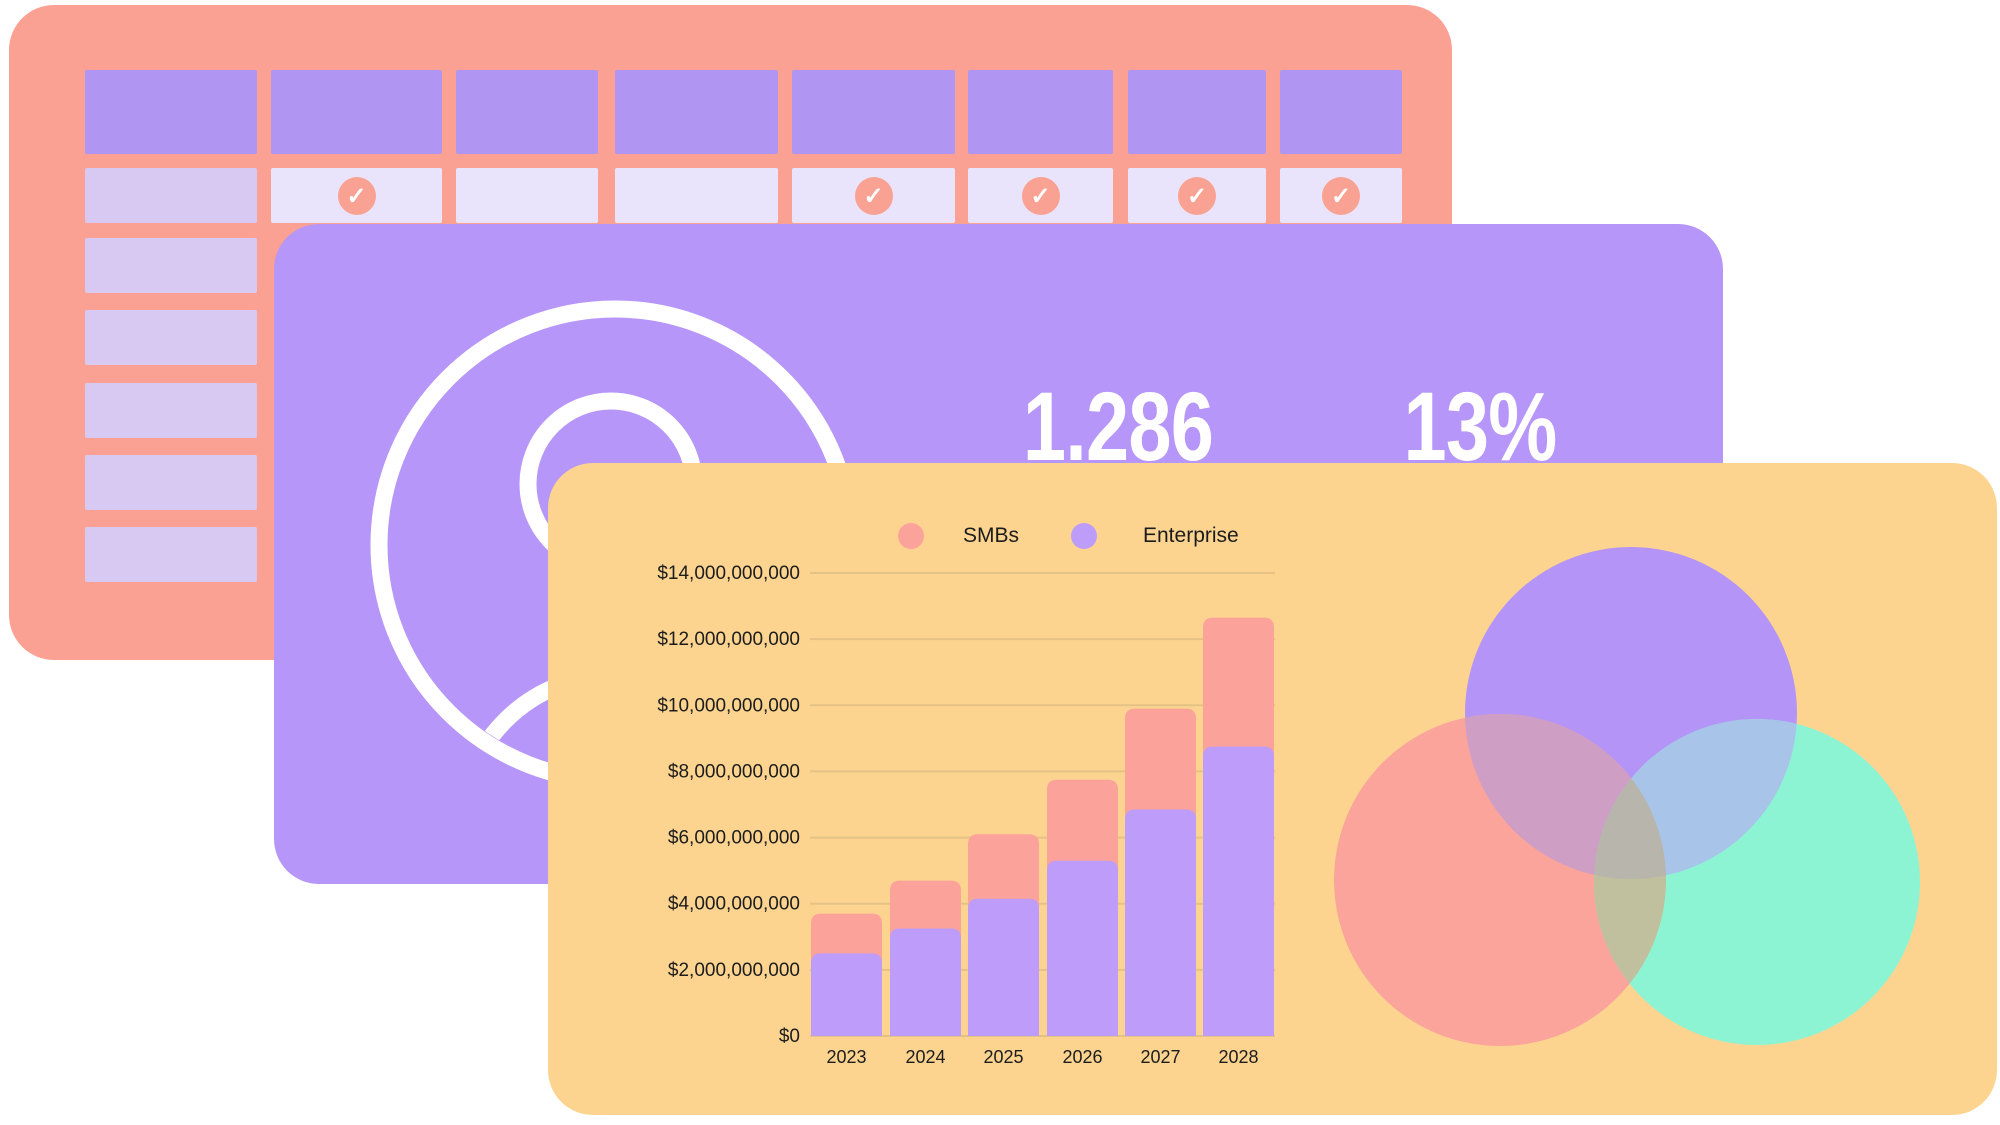  What do you see at coordinates (911, 536) in the screenshot?
I see `legend-dot-smbs-icon` at bounding box center [911, 536].